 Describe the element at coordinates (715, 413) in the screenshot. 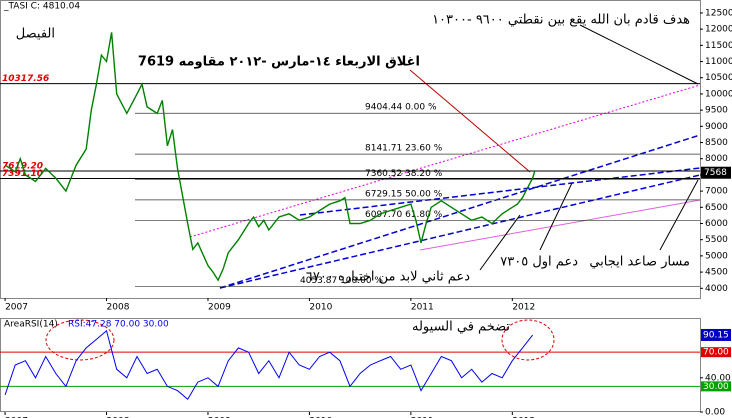

I see `y-tick-label: 0.00` at that location.